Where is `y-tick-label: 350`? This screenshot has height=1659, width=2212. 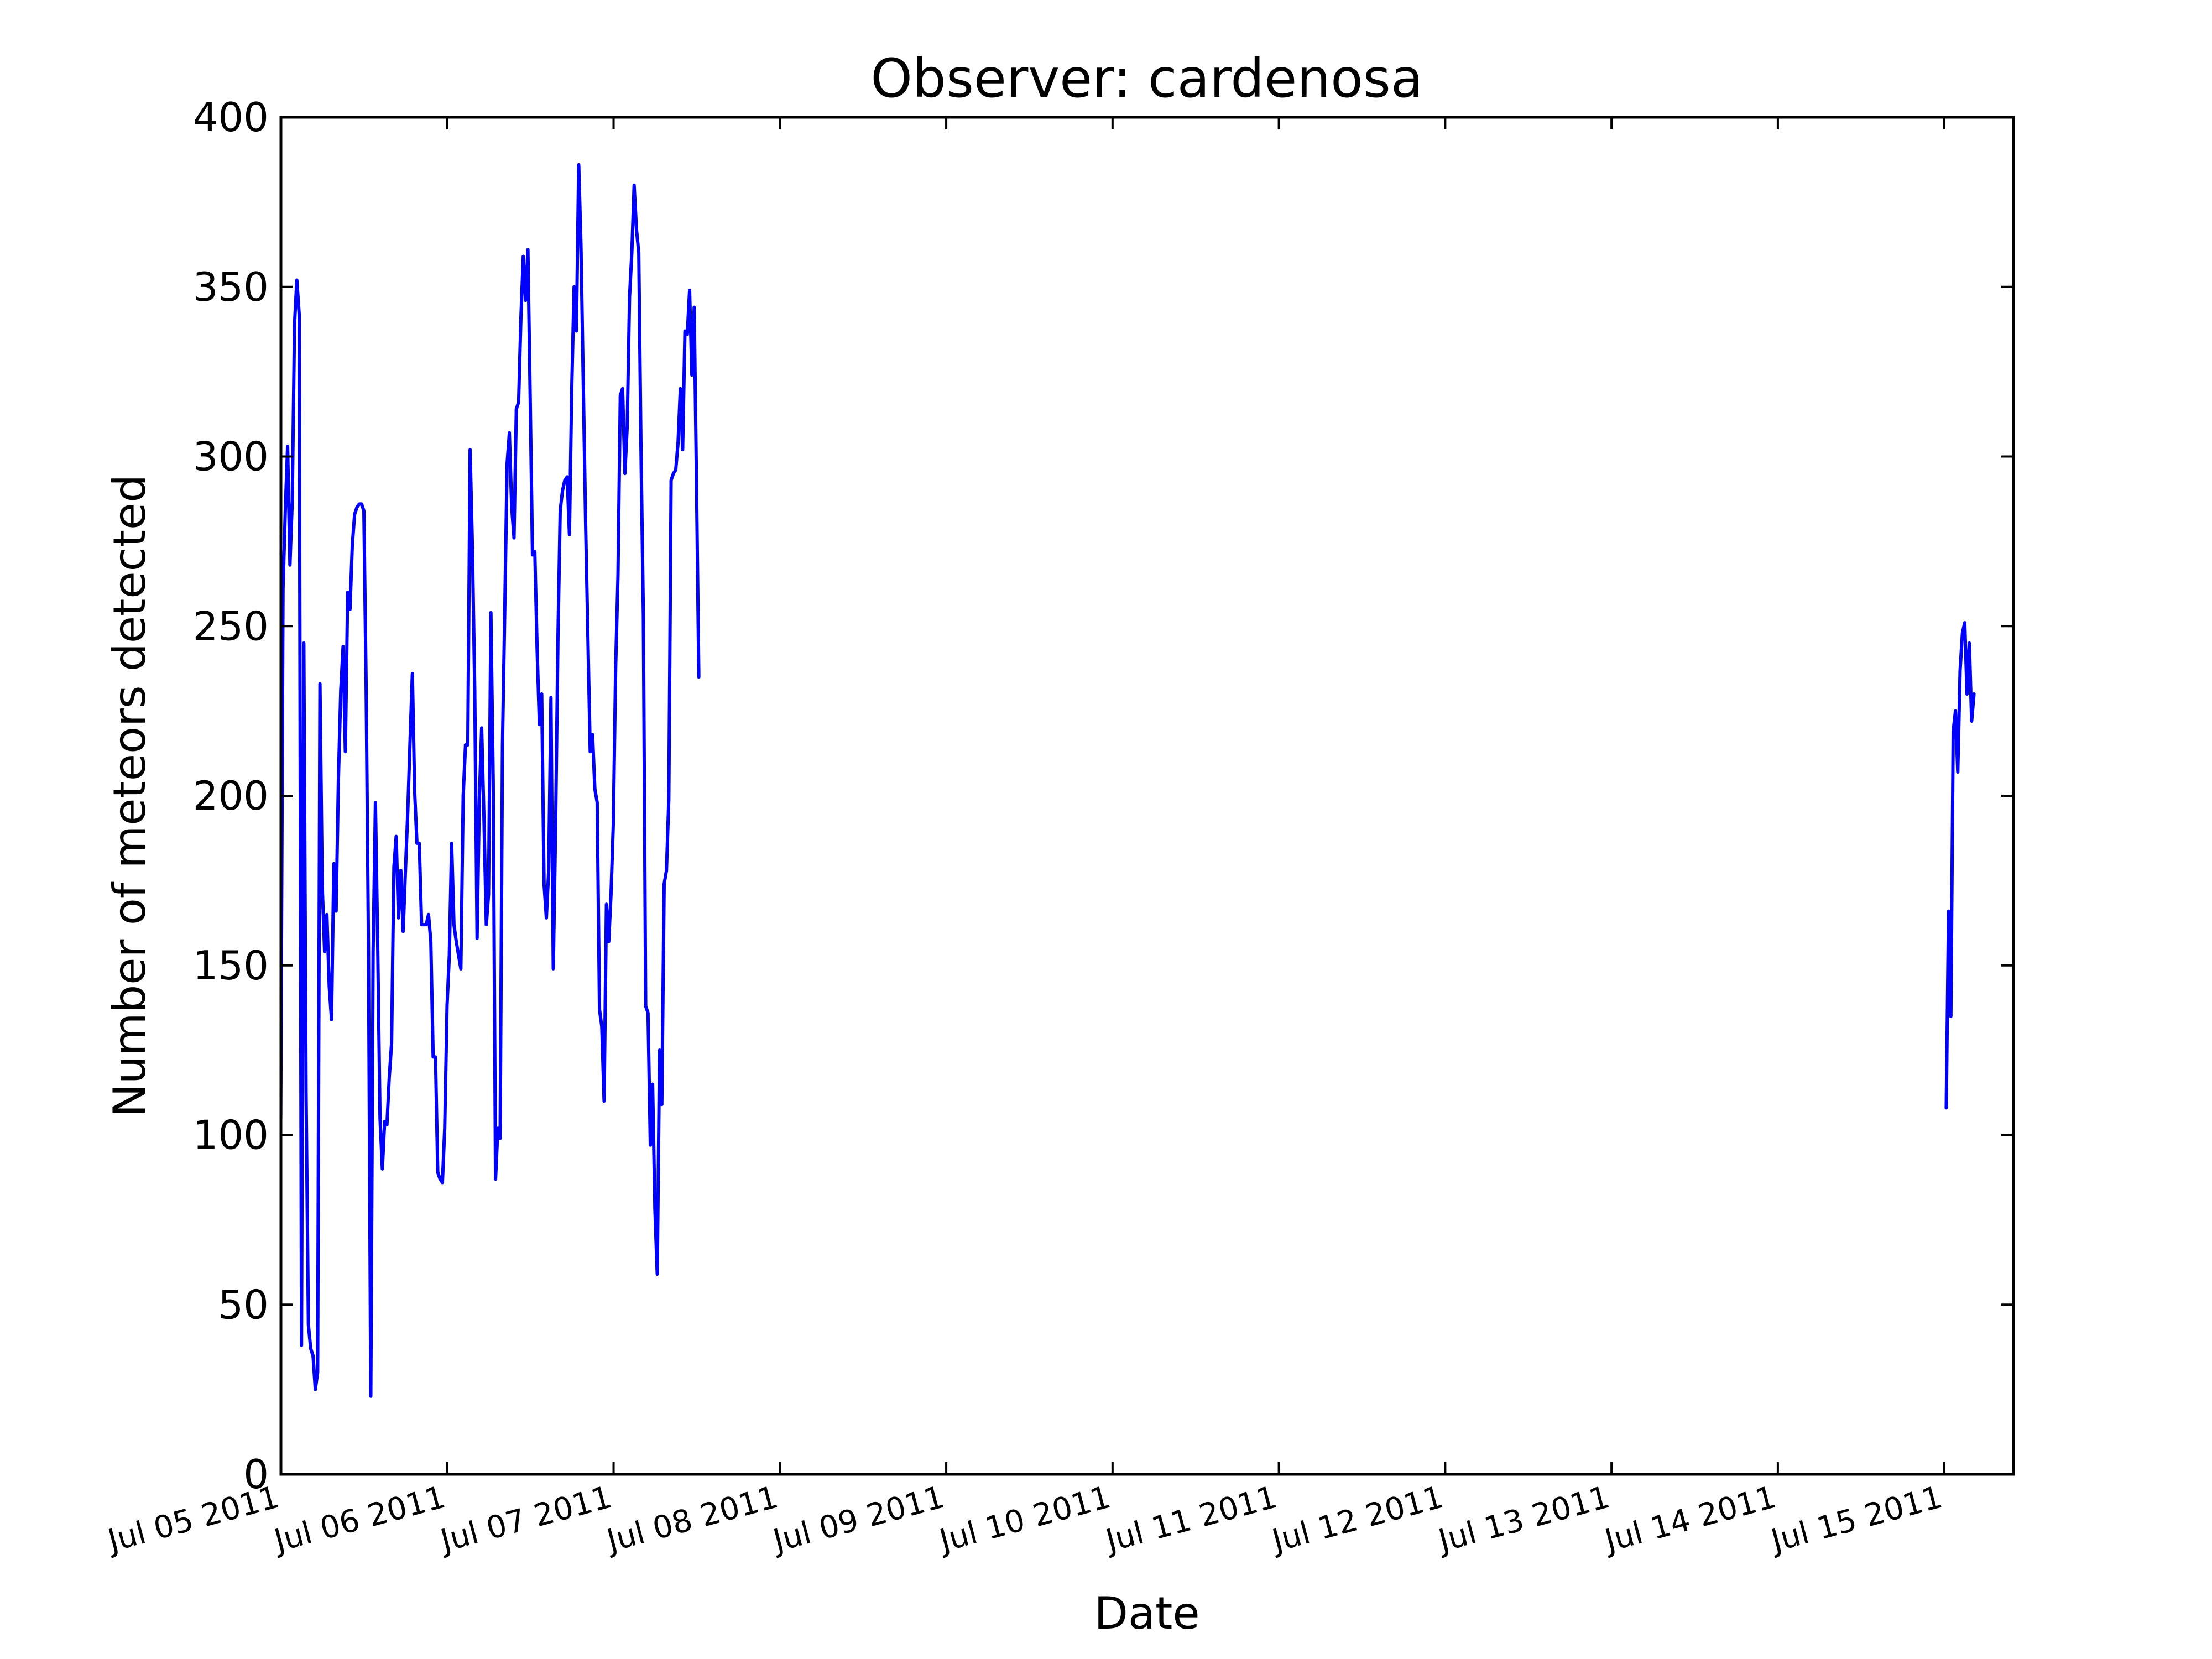
y-tick-label: 350 is located at coordinates (231, 287).